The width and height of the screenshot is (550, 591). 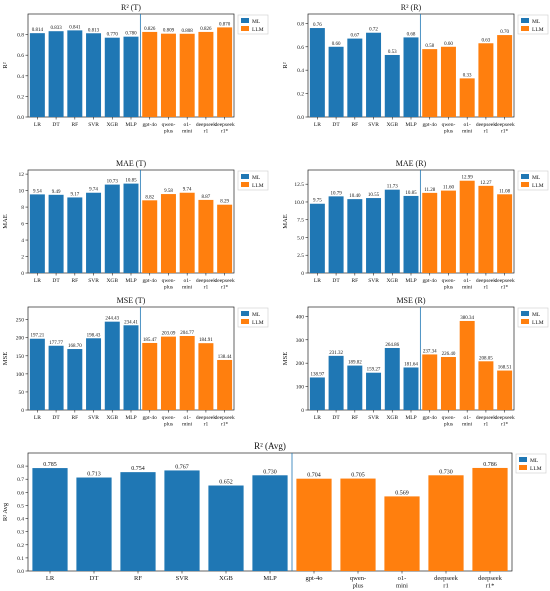 I want to click on y-axis-label: MSE, so click(x=285, y=358).